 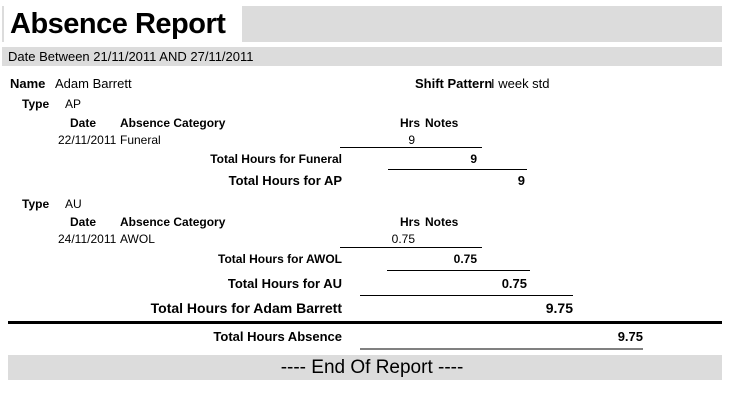 I want to click on grand-total-value: 9.75, so click(x=630, y=336).